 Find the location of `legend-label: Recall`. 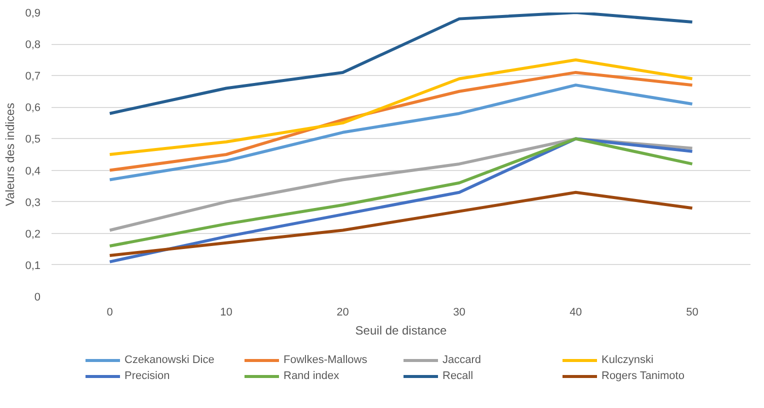

legend-label: Recall is located at coordinates (458, 376).